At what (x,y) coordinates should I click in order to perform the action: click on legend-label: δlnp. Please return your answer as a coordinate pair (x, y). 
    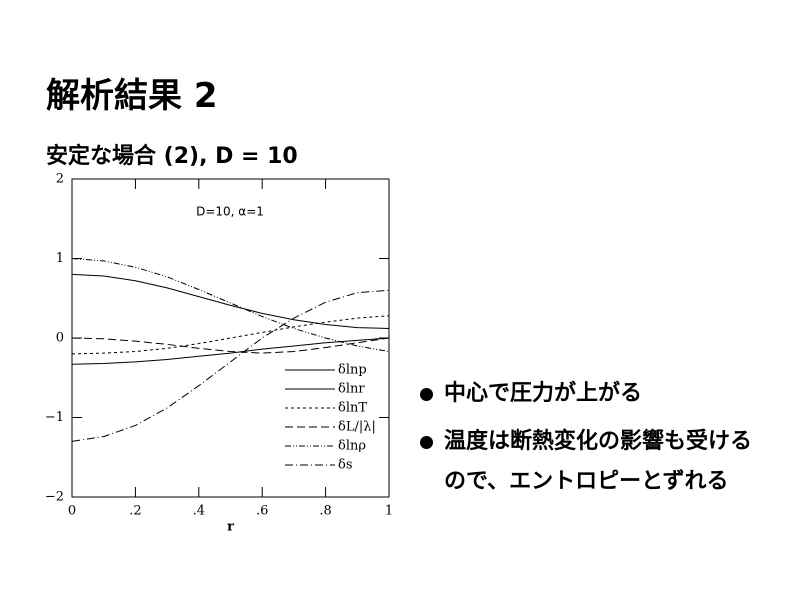
    Looking at the image, I should click on (352, 370).